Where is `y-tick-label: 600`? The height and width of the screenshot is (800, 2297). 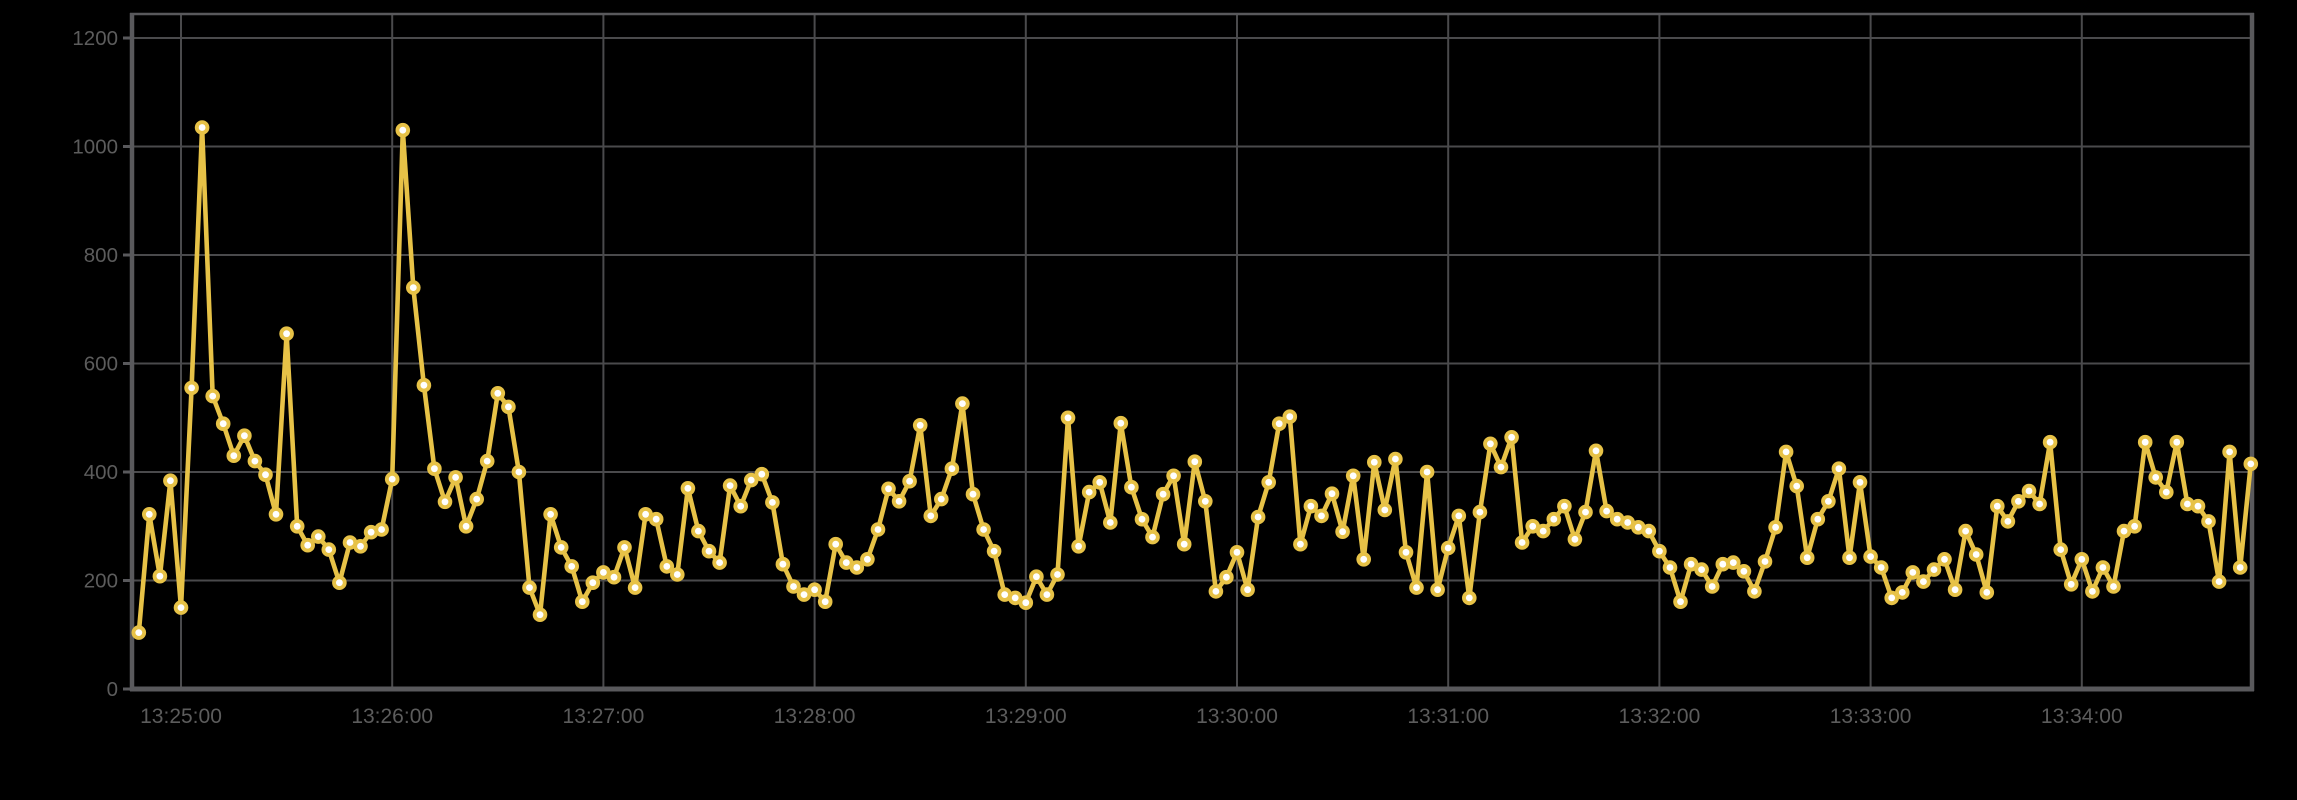
y-tick-label: 600 is located at coordinates (101, 364).